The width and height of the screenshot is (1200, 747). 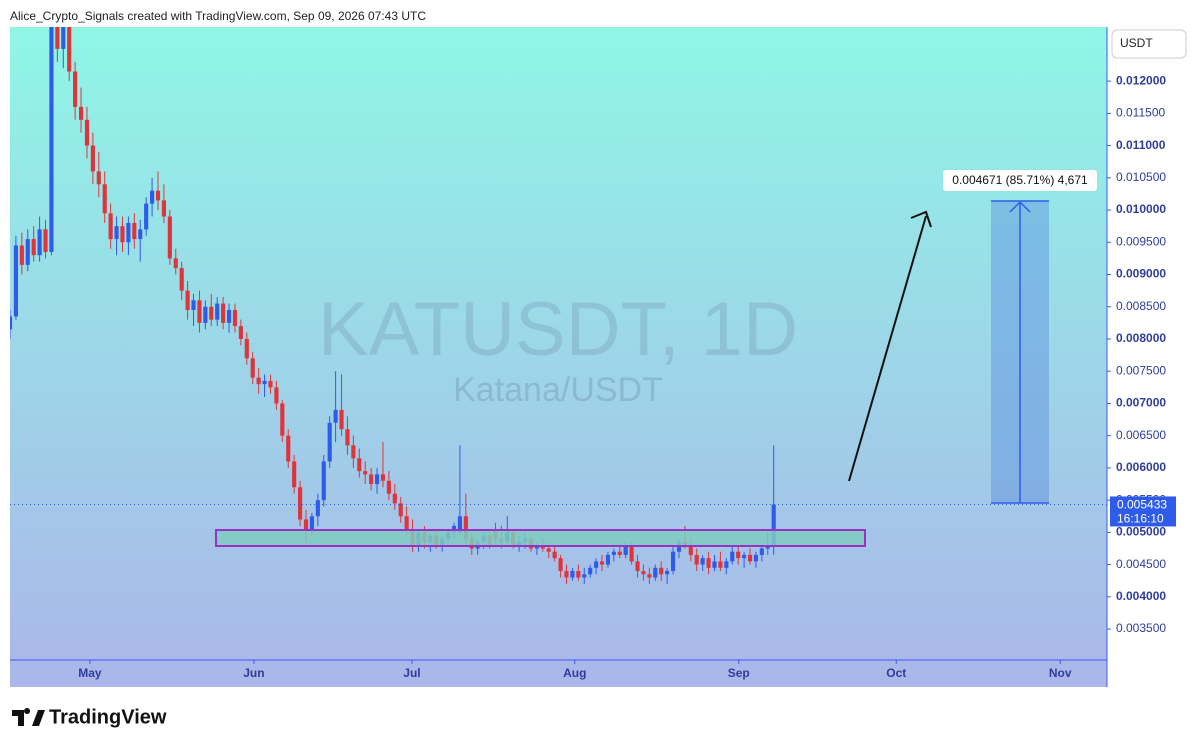 What do you see at coordinates (1148, 357) in the screenshot?
I see `price-axis-panel` at bounding box center [1148, 357].